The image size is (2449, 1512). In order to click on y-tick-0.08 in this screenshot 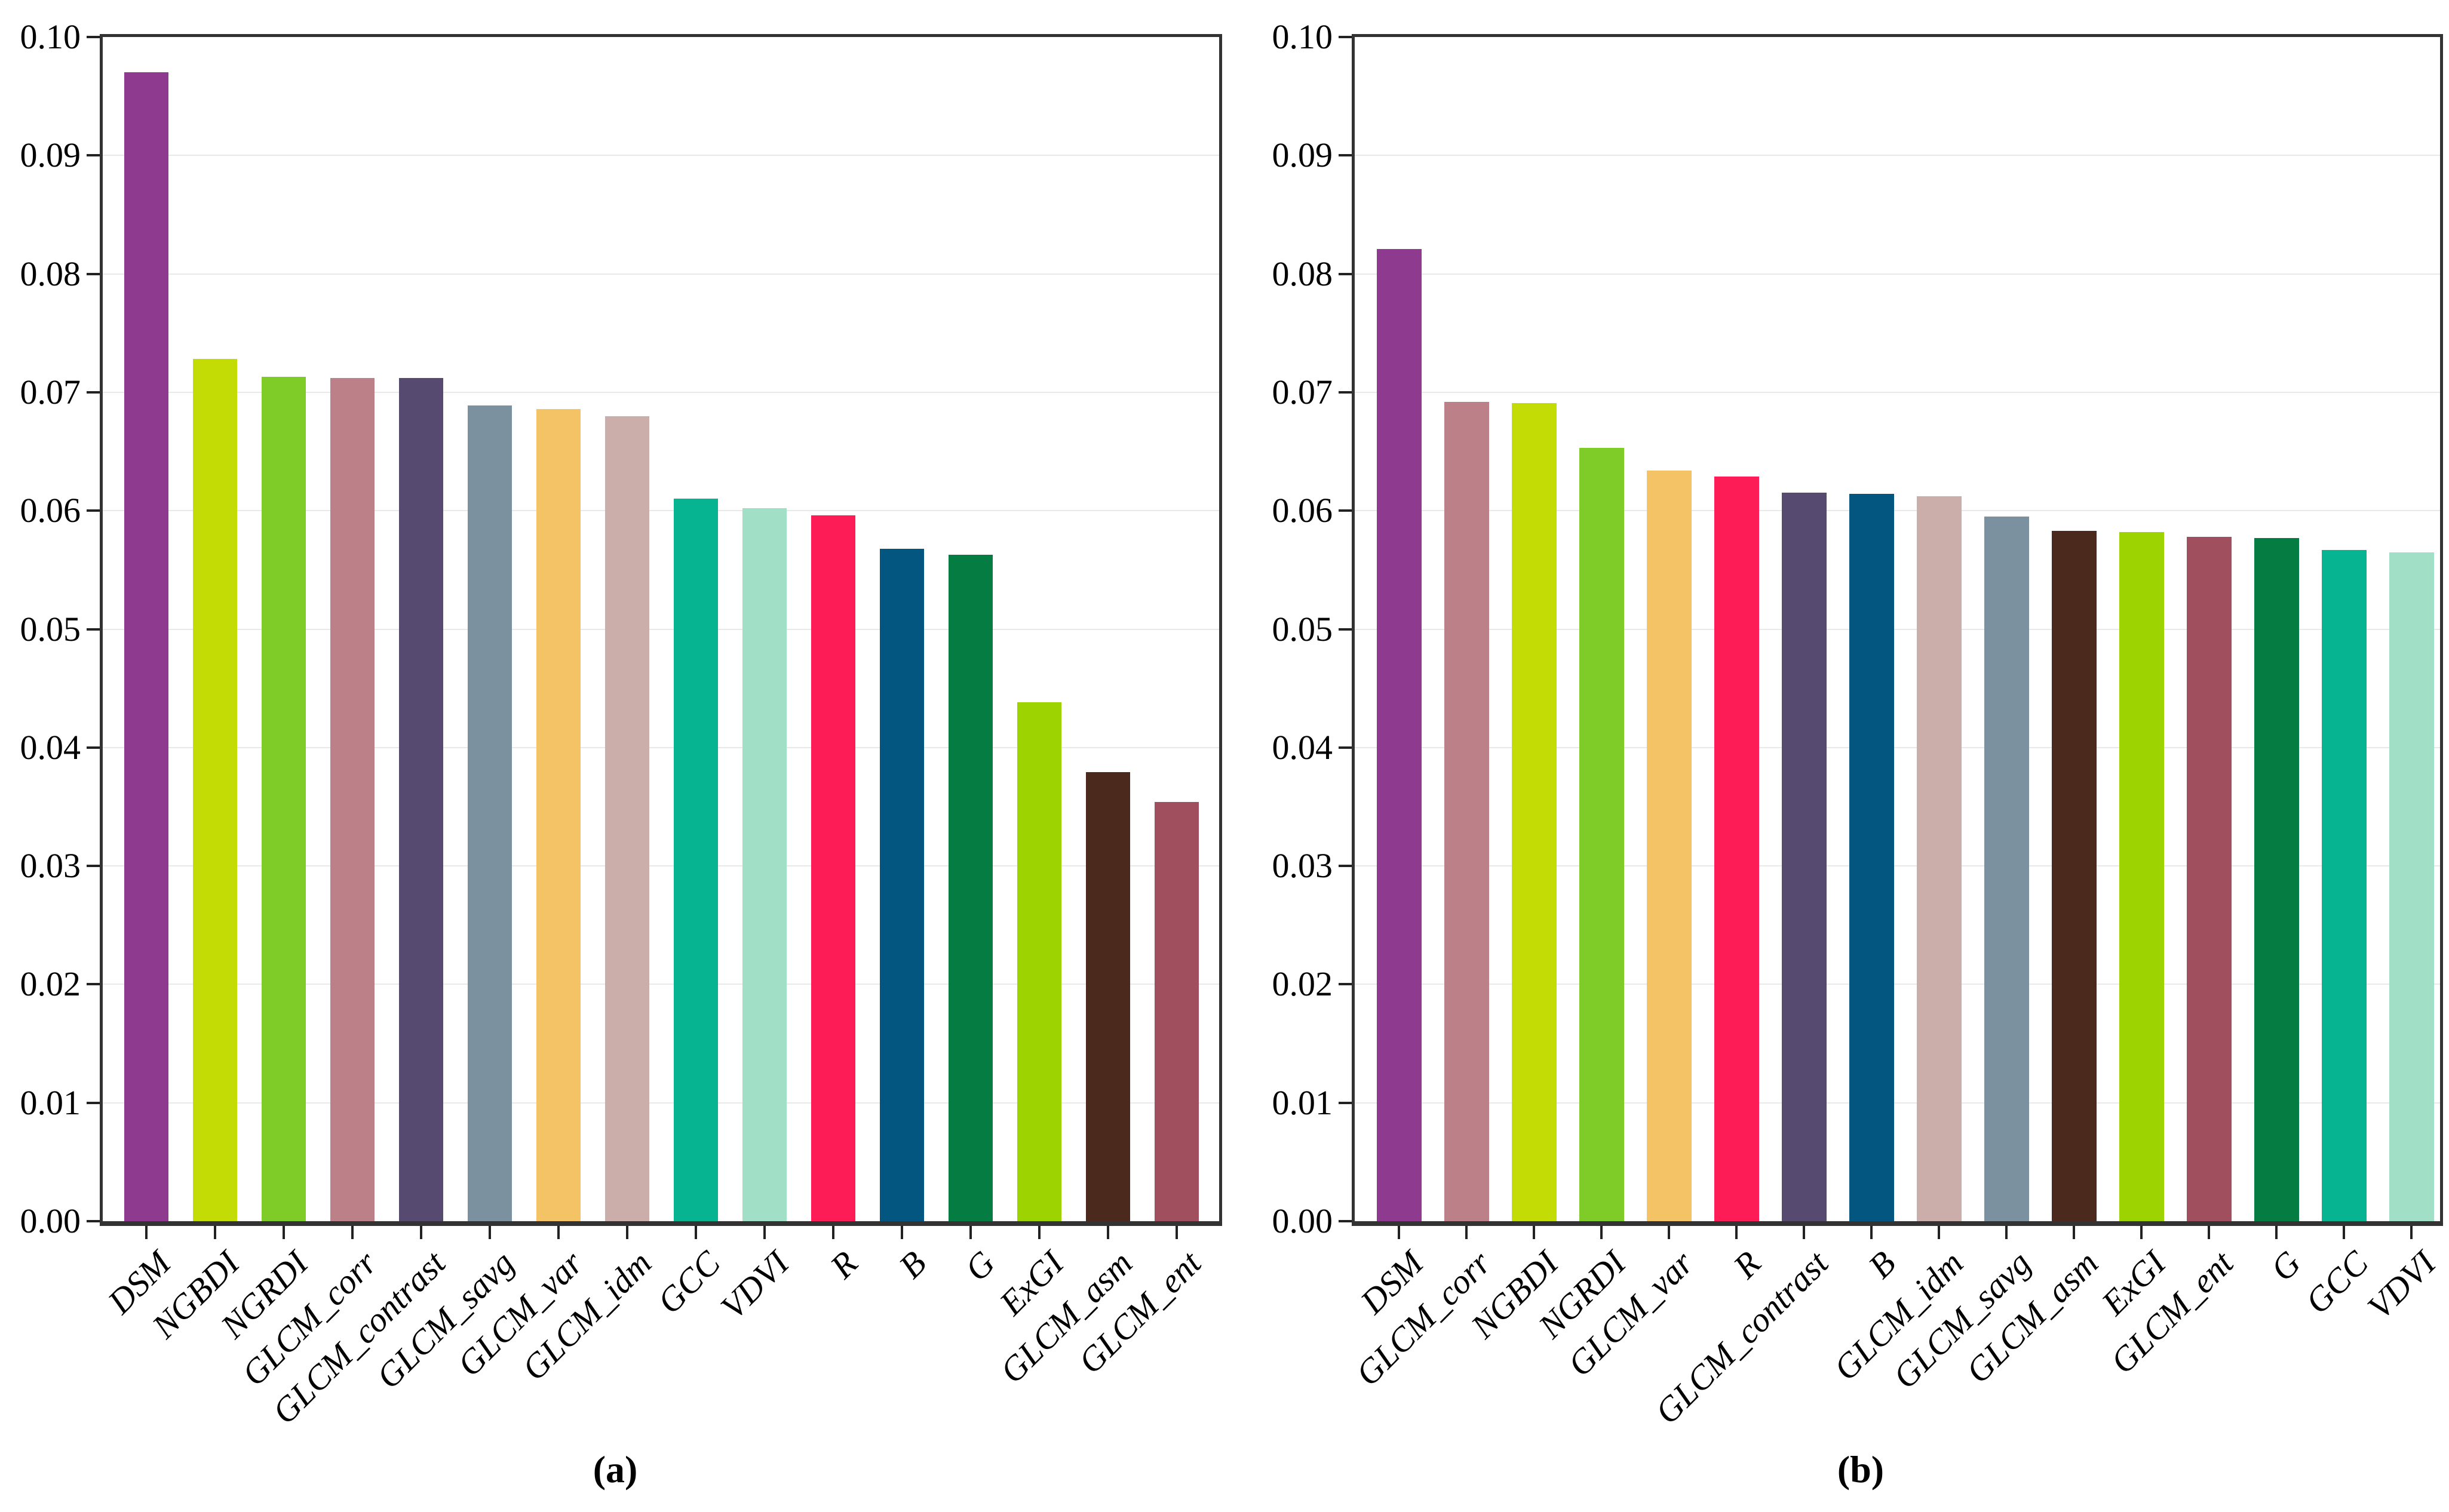, I will do `click(93, 274)`.